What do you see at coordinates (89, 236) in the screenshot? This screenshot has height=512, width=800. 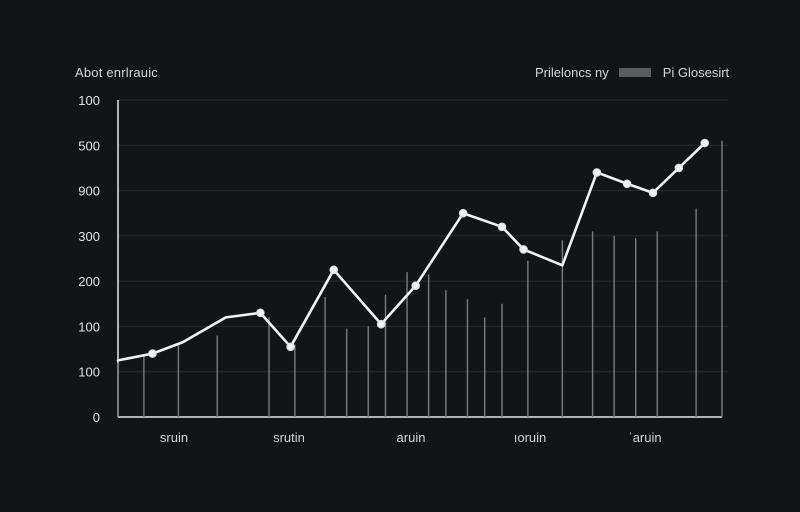 I see `y-tick-label: 300` at bounding box center [89, 236].